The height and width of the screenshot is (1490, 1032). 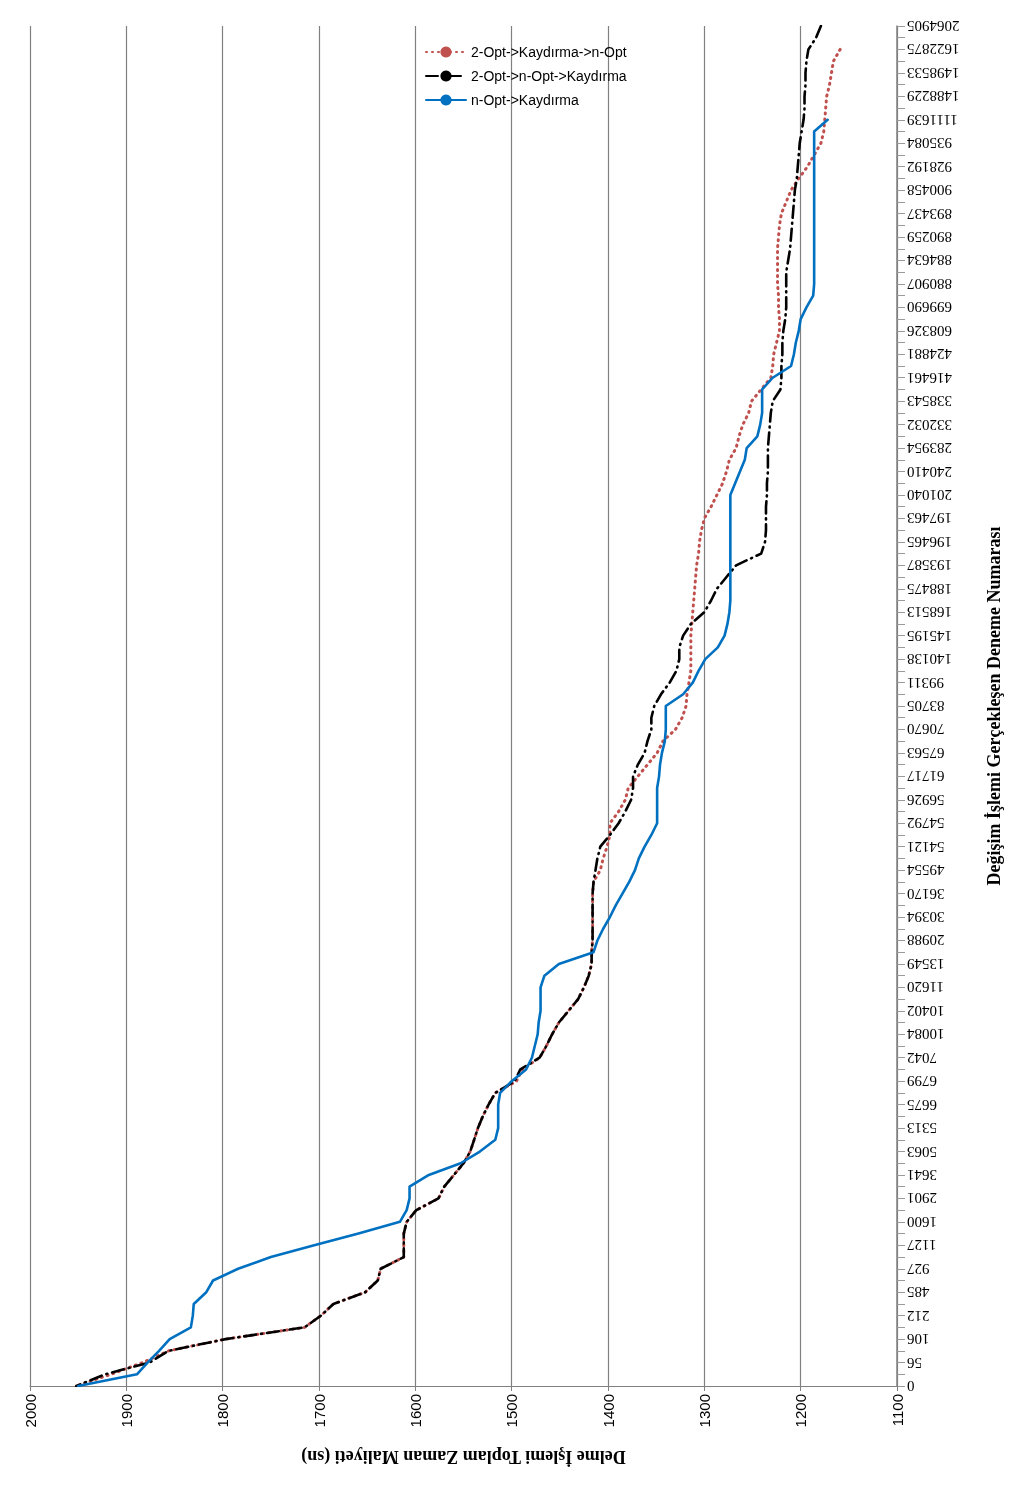 I want to click on y-tick-label: 699690, so click(x=929, y=307).